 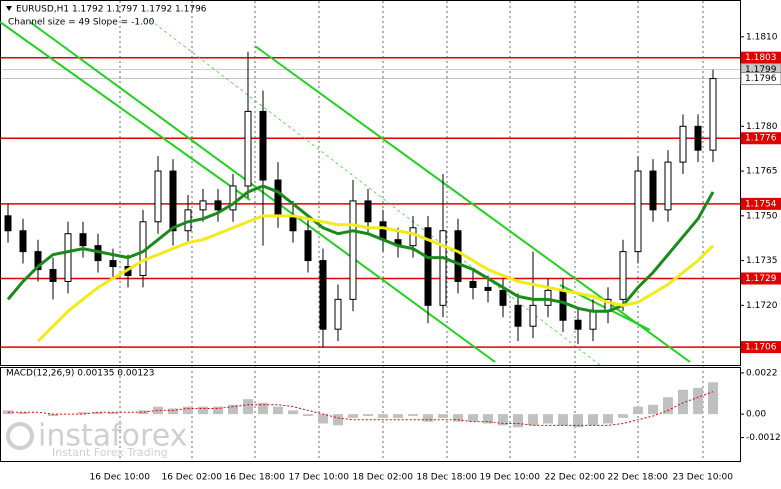 What do you see at coordinates (112, 436) in the screenshot?
I see `watermark-brand: instaforex` at bounding box center [112, 436].